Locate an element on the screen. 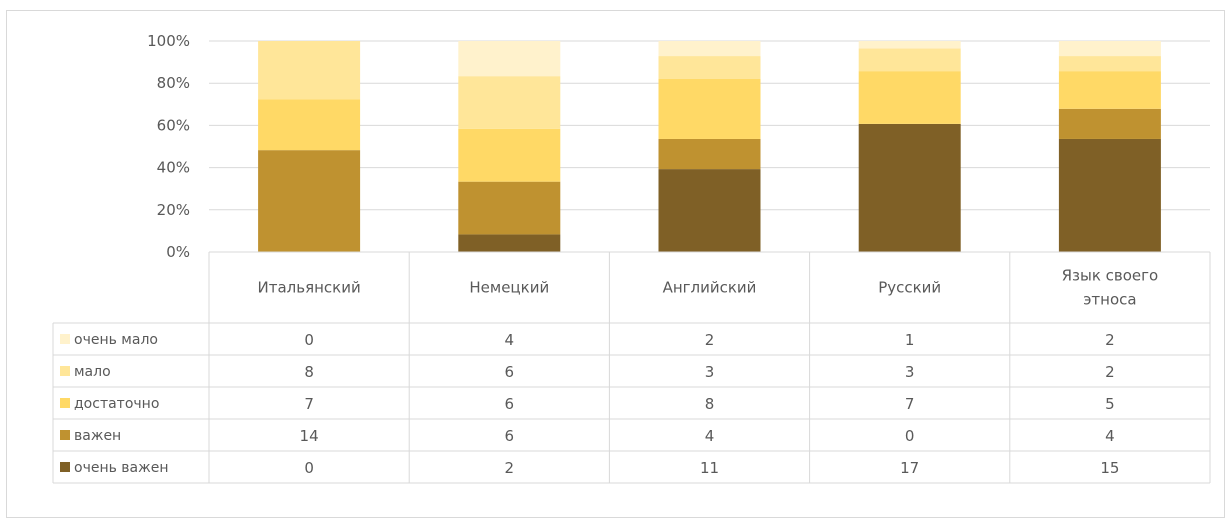  table-cell-value: 11 is located at coordinates (709, 468).